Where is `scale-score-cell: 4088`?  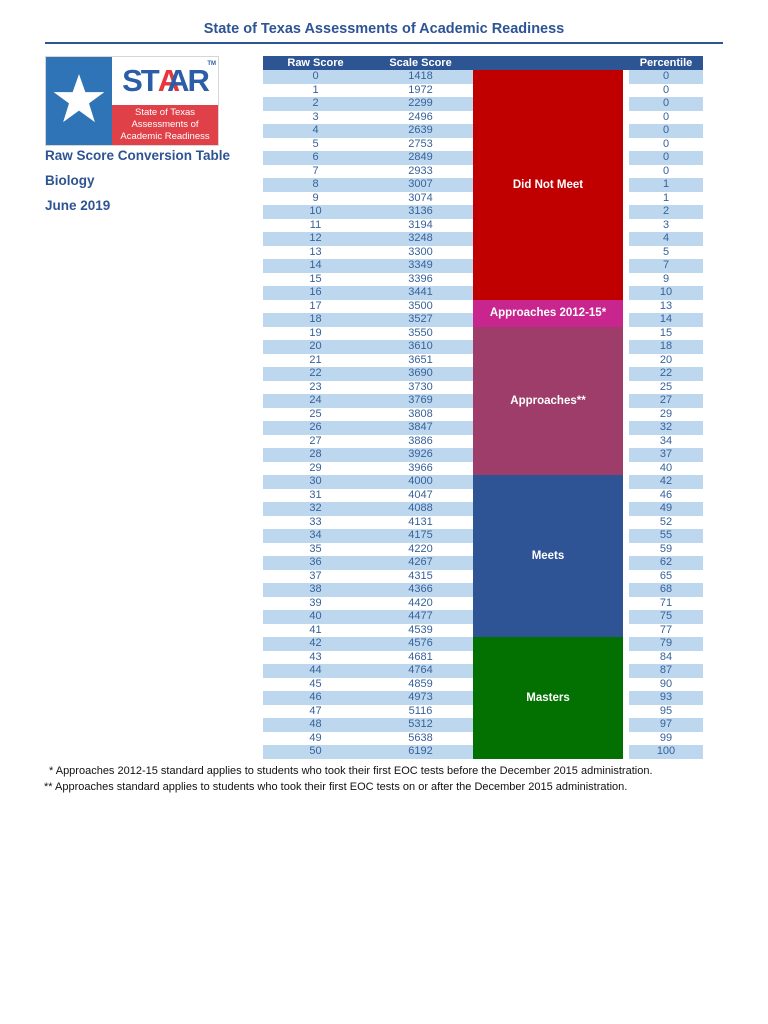
scale-score-cell: 4088 is located at coordinates (420, 509).